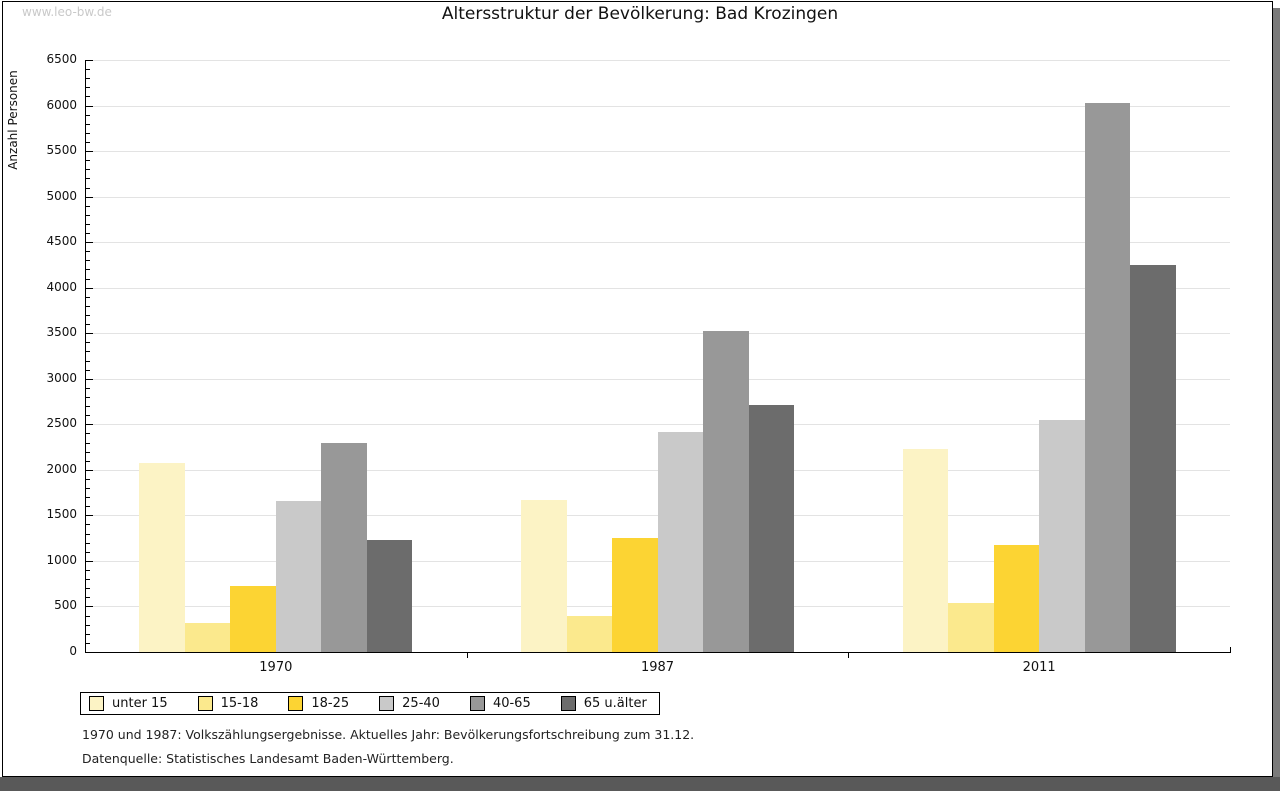  Describe the element at coordinates (61, 286) in the screenshot. I see `y-tick-label: 4000` at that location.